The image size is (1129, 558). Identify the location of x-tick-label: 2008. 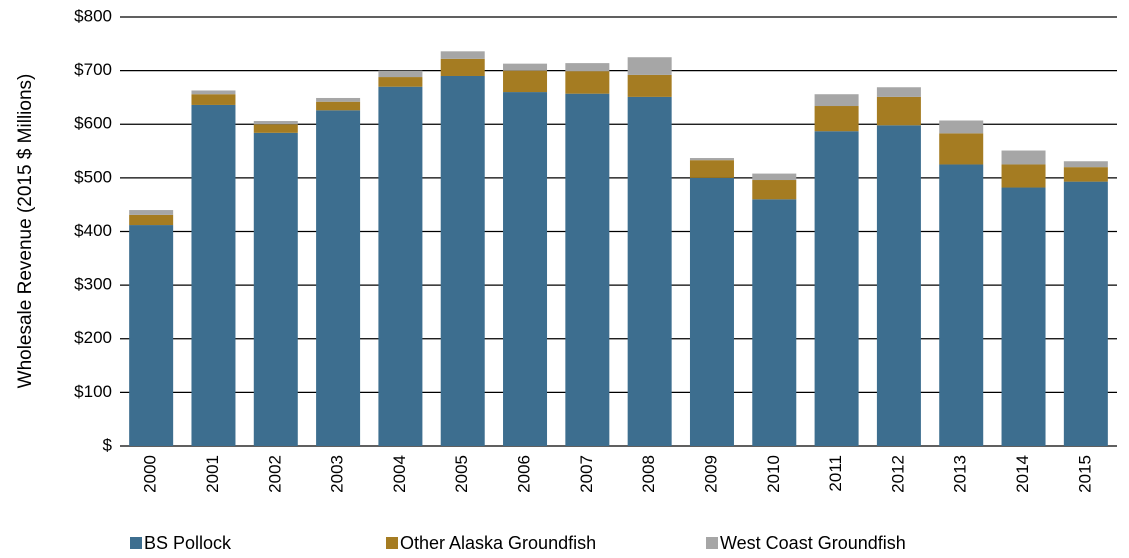
(648, 474).